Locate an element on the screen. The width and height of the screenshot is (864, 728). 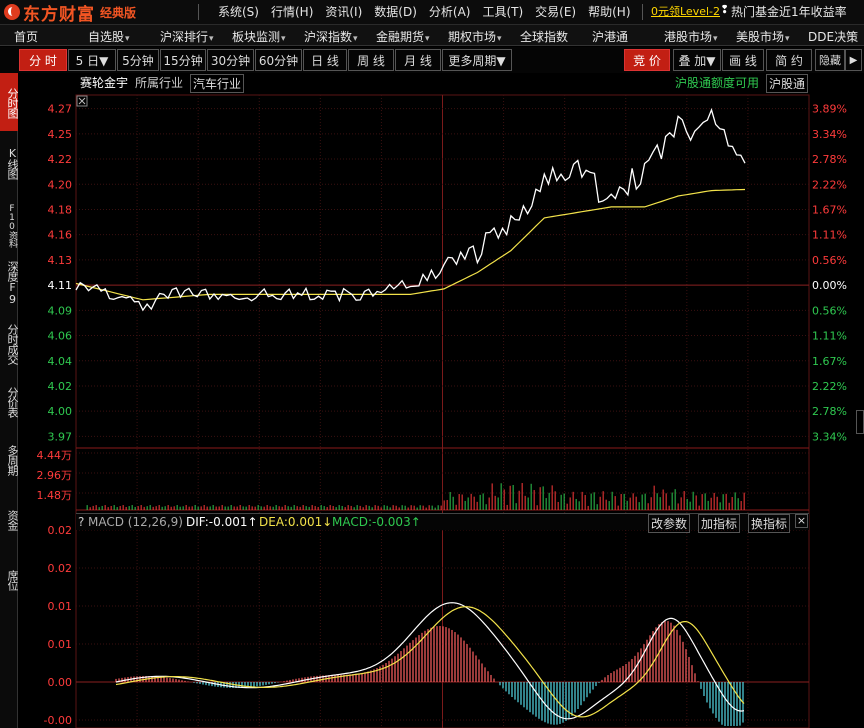
period-month: 月 线 is located at coordinates (418, 60).